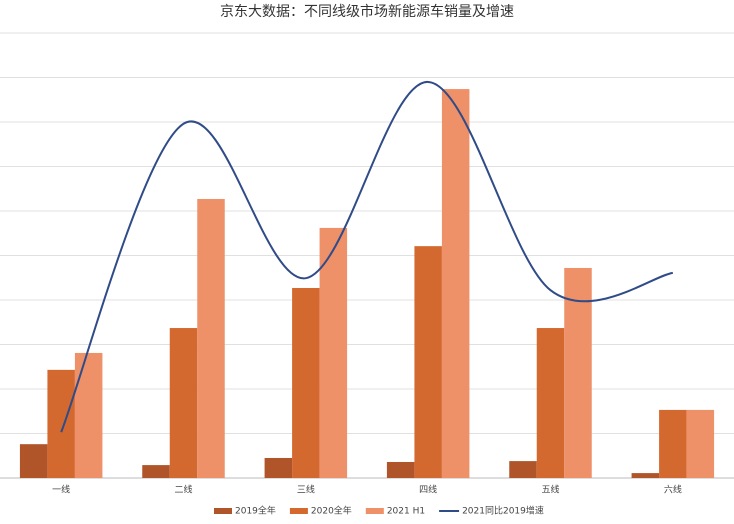 Image resolution: width=734 pixels, height=524 pixels. I want to click on chart-title: 京东大数据：不同线级市场新能源车销量及增速, so click(367, 11).